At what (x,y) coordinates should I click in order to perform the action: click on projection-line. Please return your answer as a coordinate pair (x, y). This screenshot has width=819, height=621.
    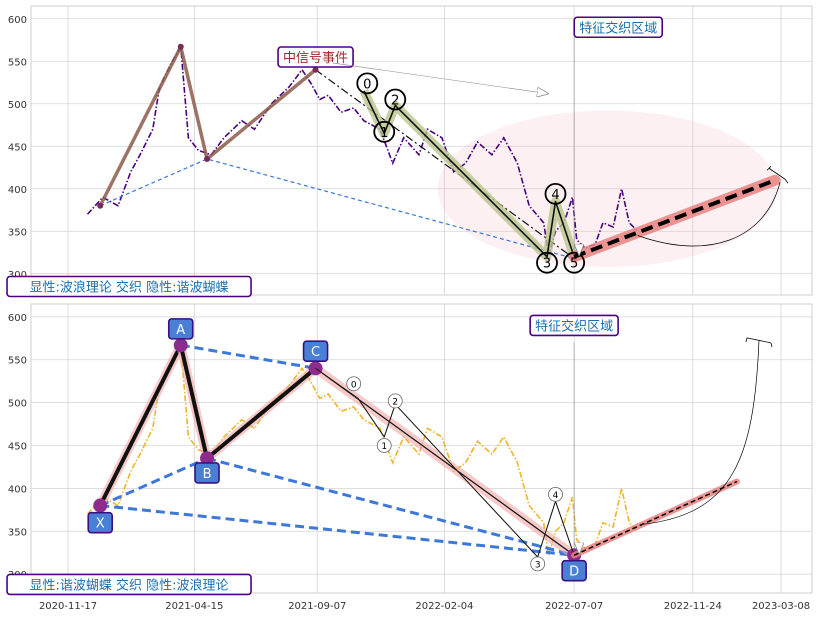
    Looking at the image, I should click on (655, 518).